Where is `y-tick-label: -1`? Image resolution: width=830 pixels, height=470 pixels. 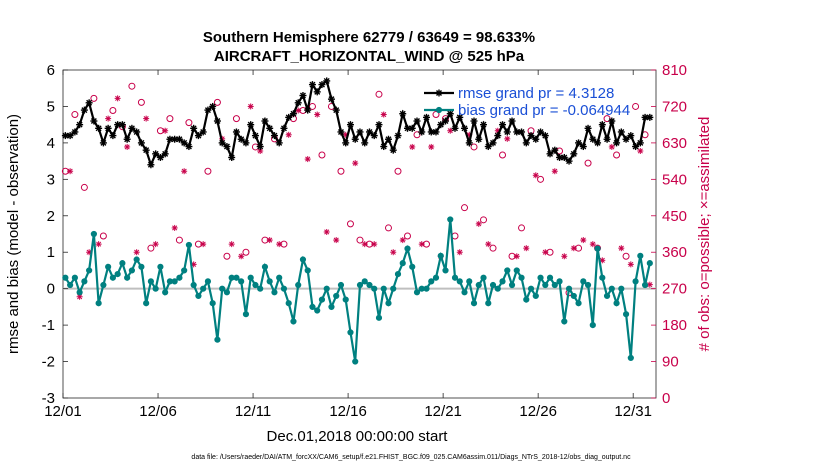 y-tick-label: -1 is located at coordinates (48, 325).